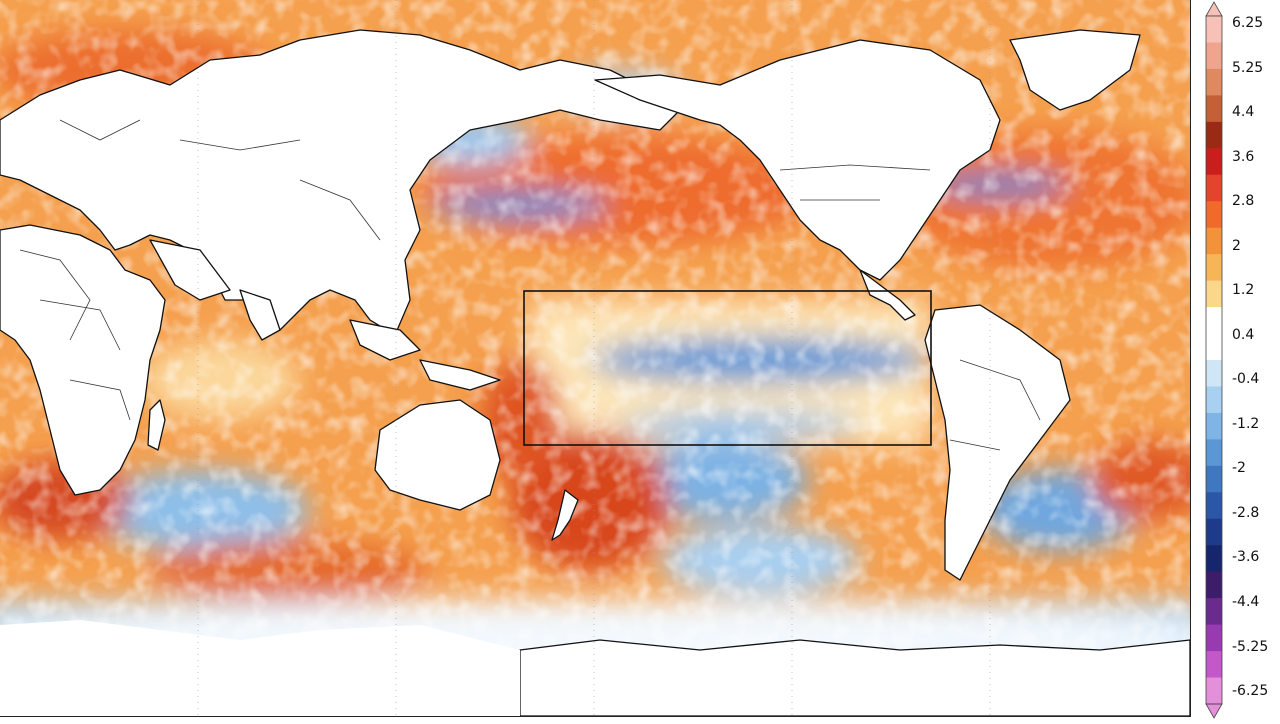 Image resolution: width=1280 pixels, height=724 pixels. What do you see at coordinates (1250, 646) in the screenshot?
I see `colorbar-tick-label: -5.25` at bounding box center [1250, 646].